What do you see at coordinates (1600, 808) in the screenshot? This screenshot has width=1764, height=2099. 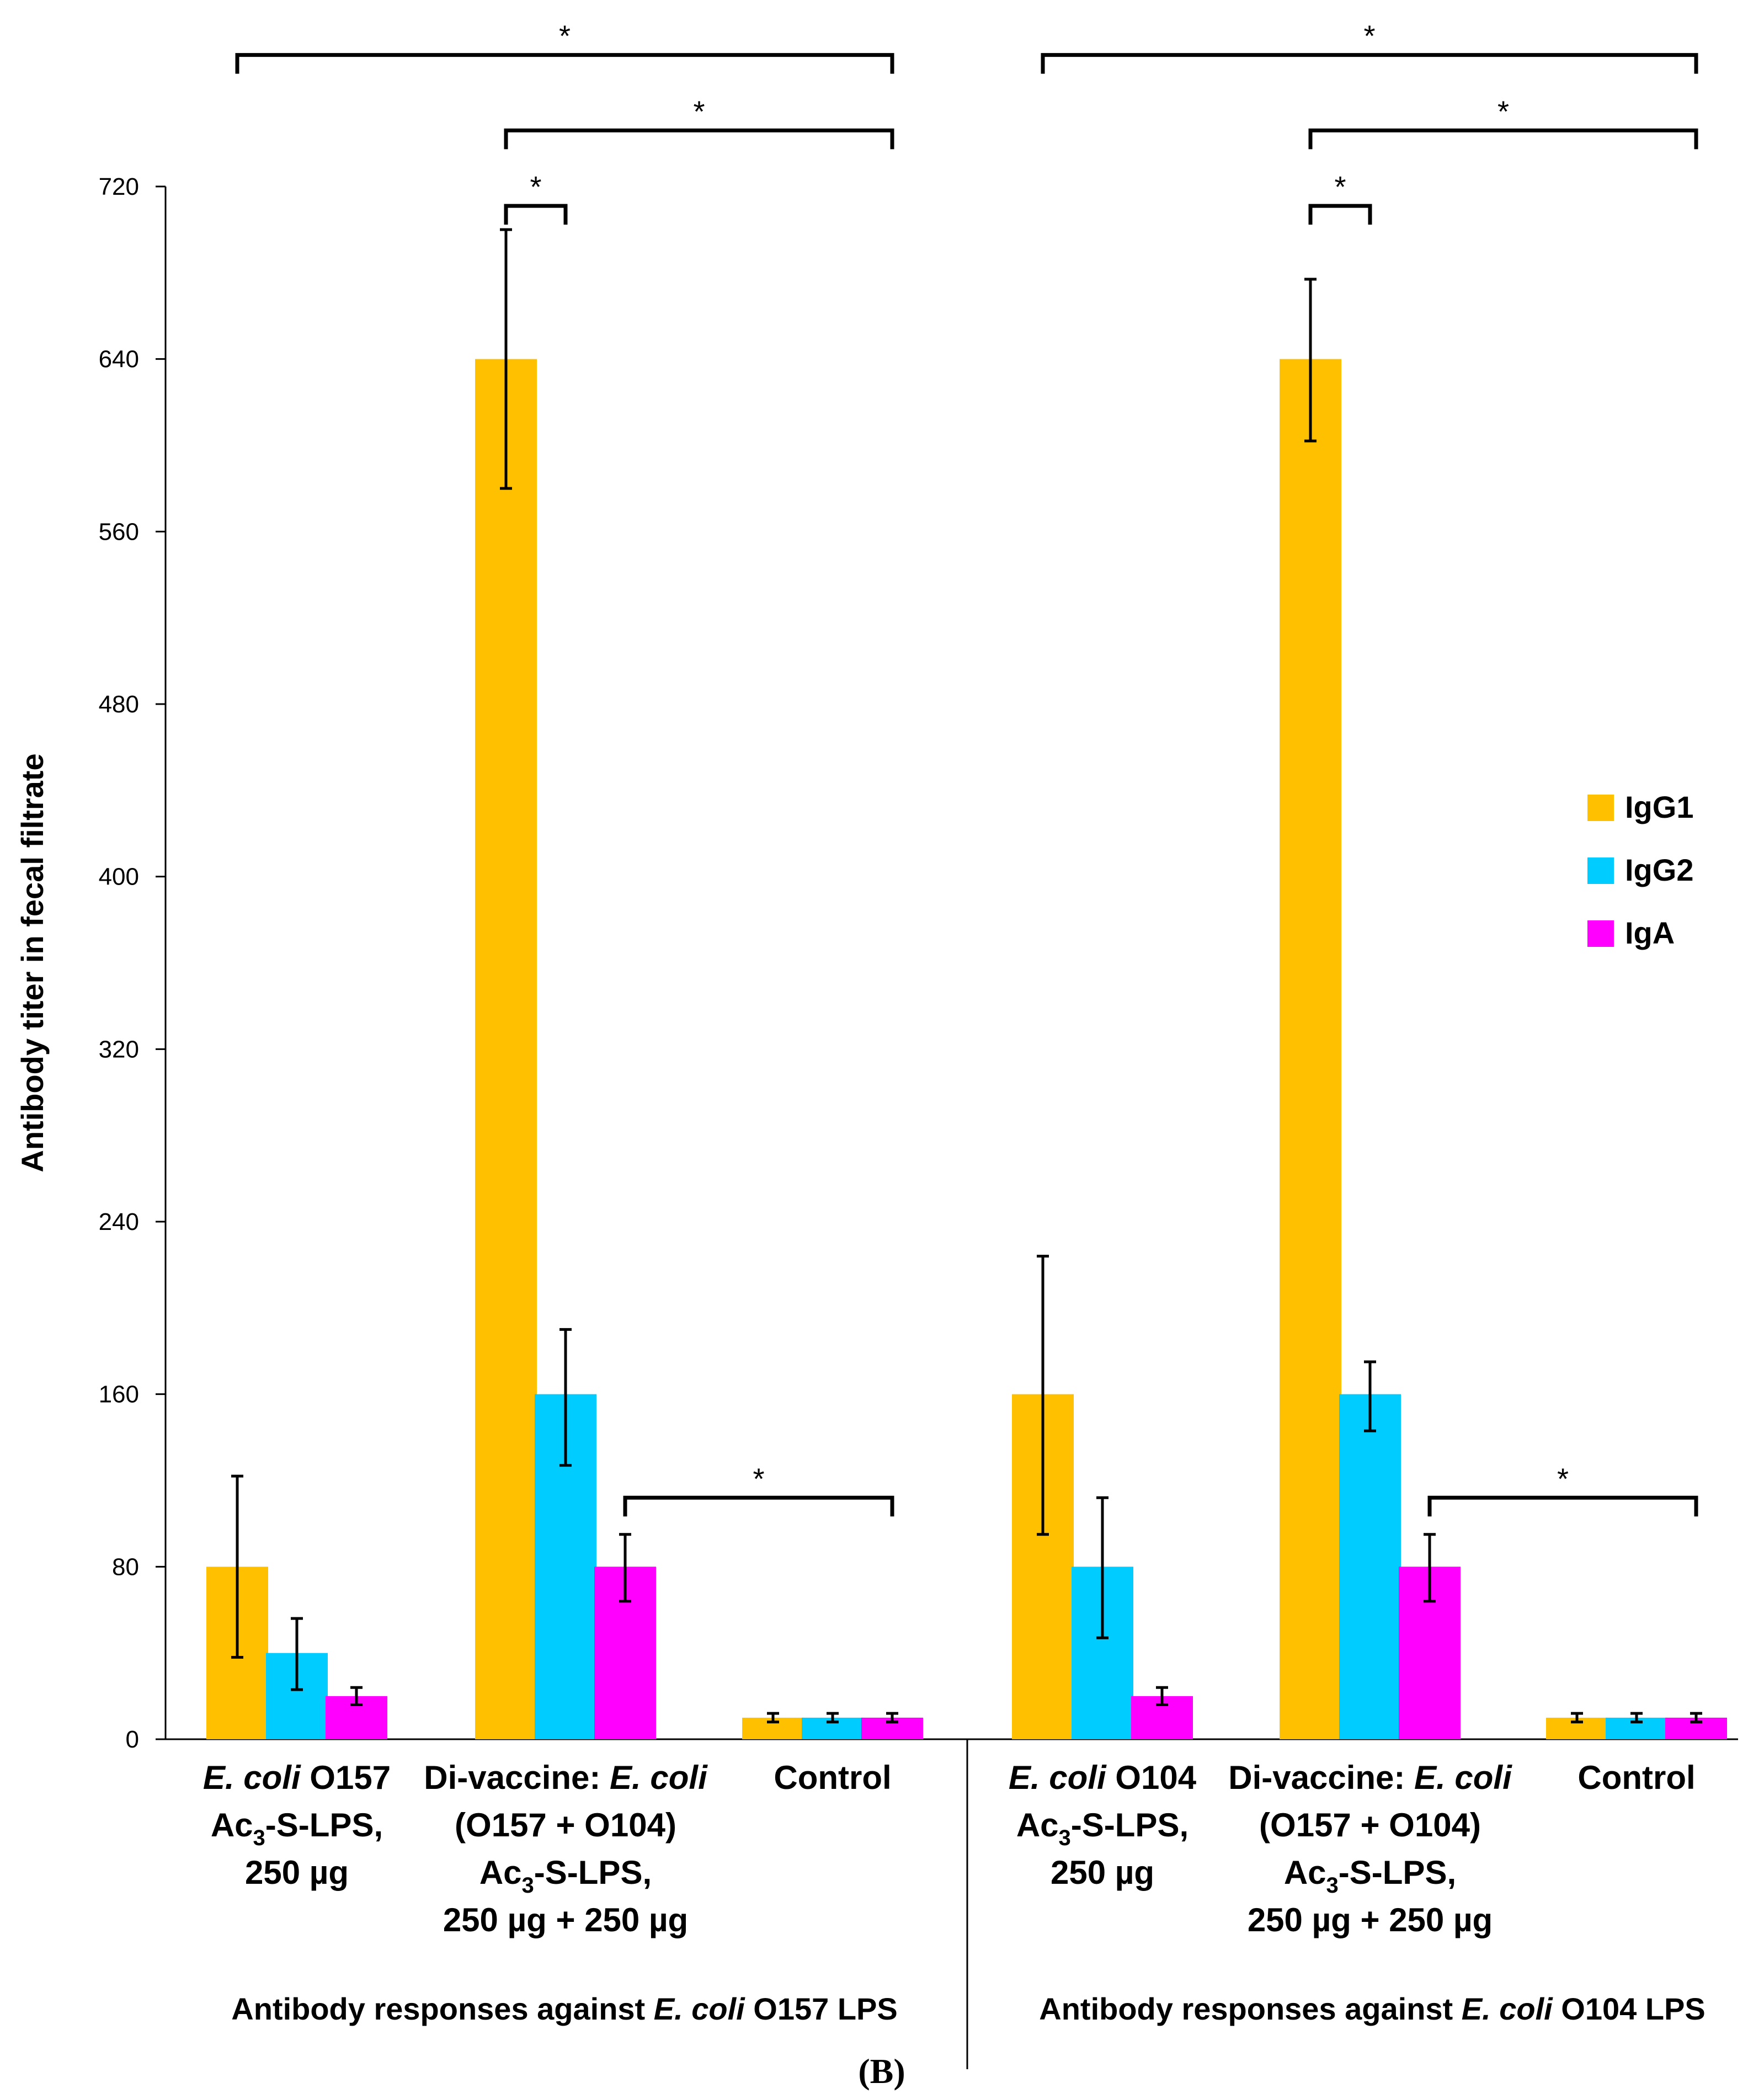 I see `legend-swatch-igg1` at bounding box center [1600, 808].